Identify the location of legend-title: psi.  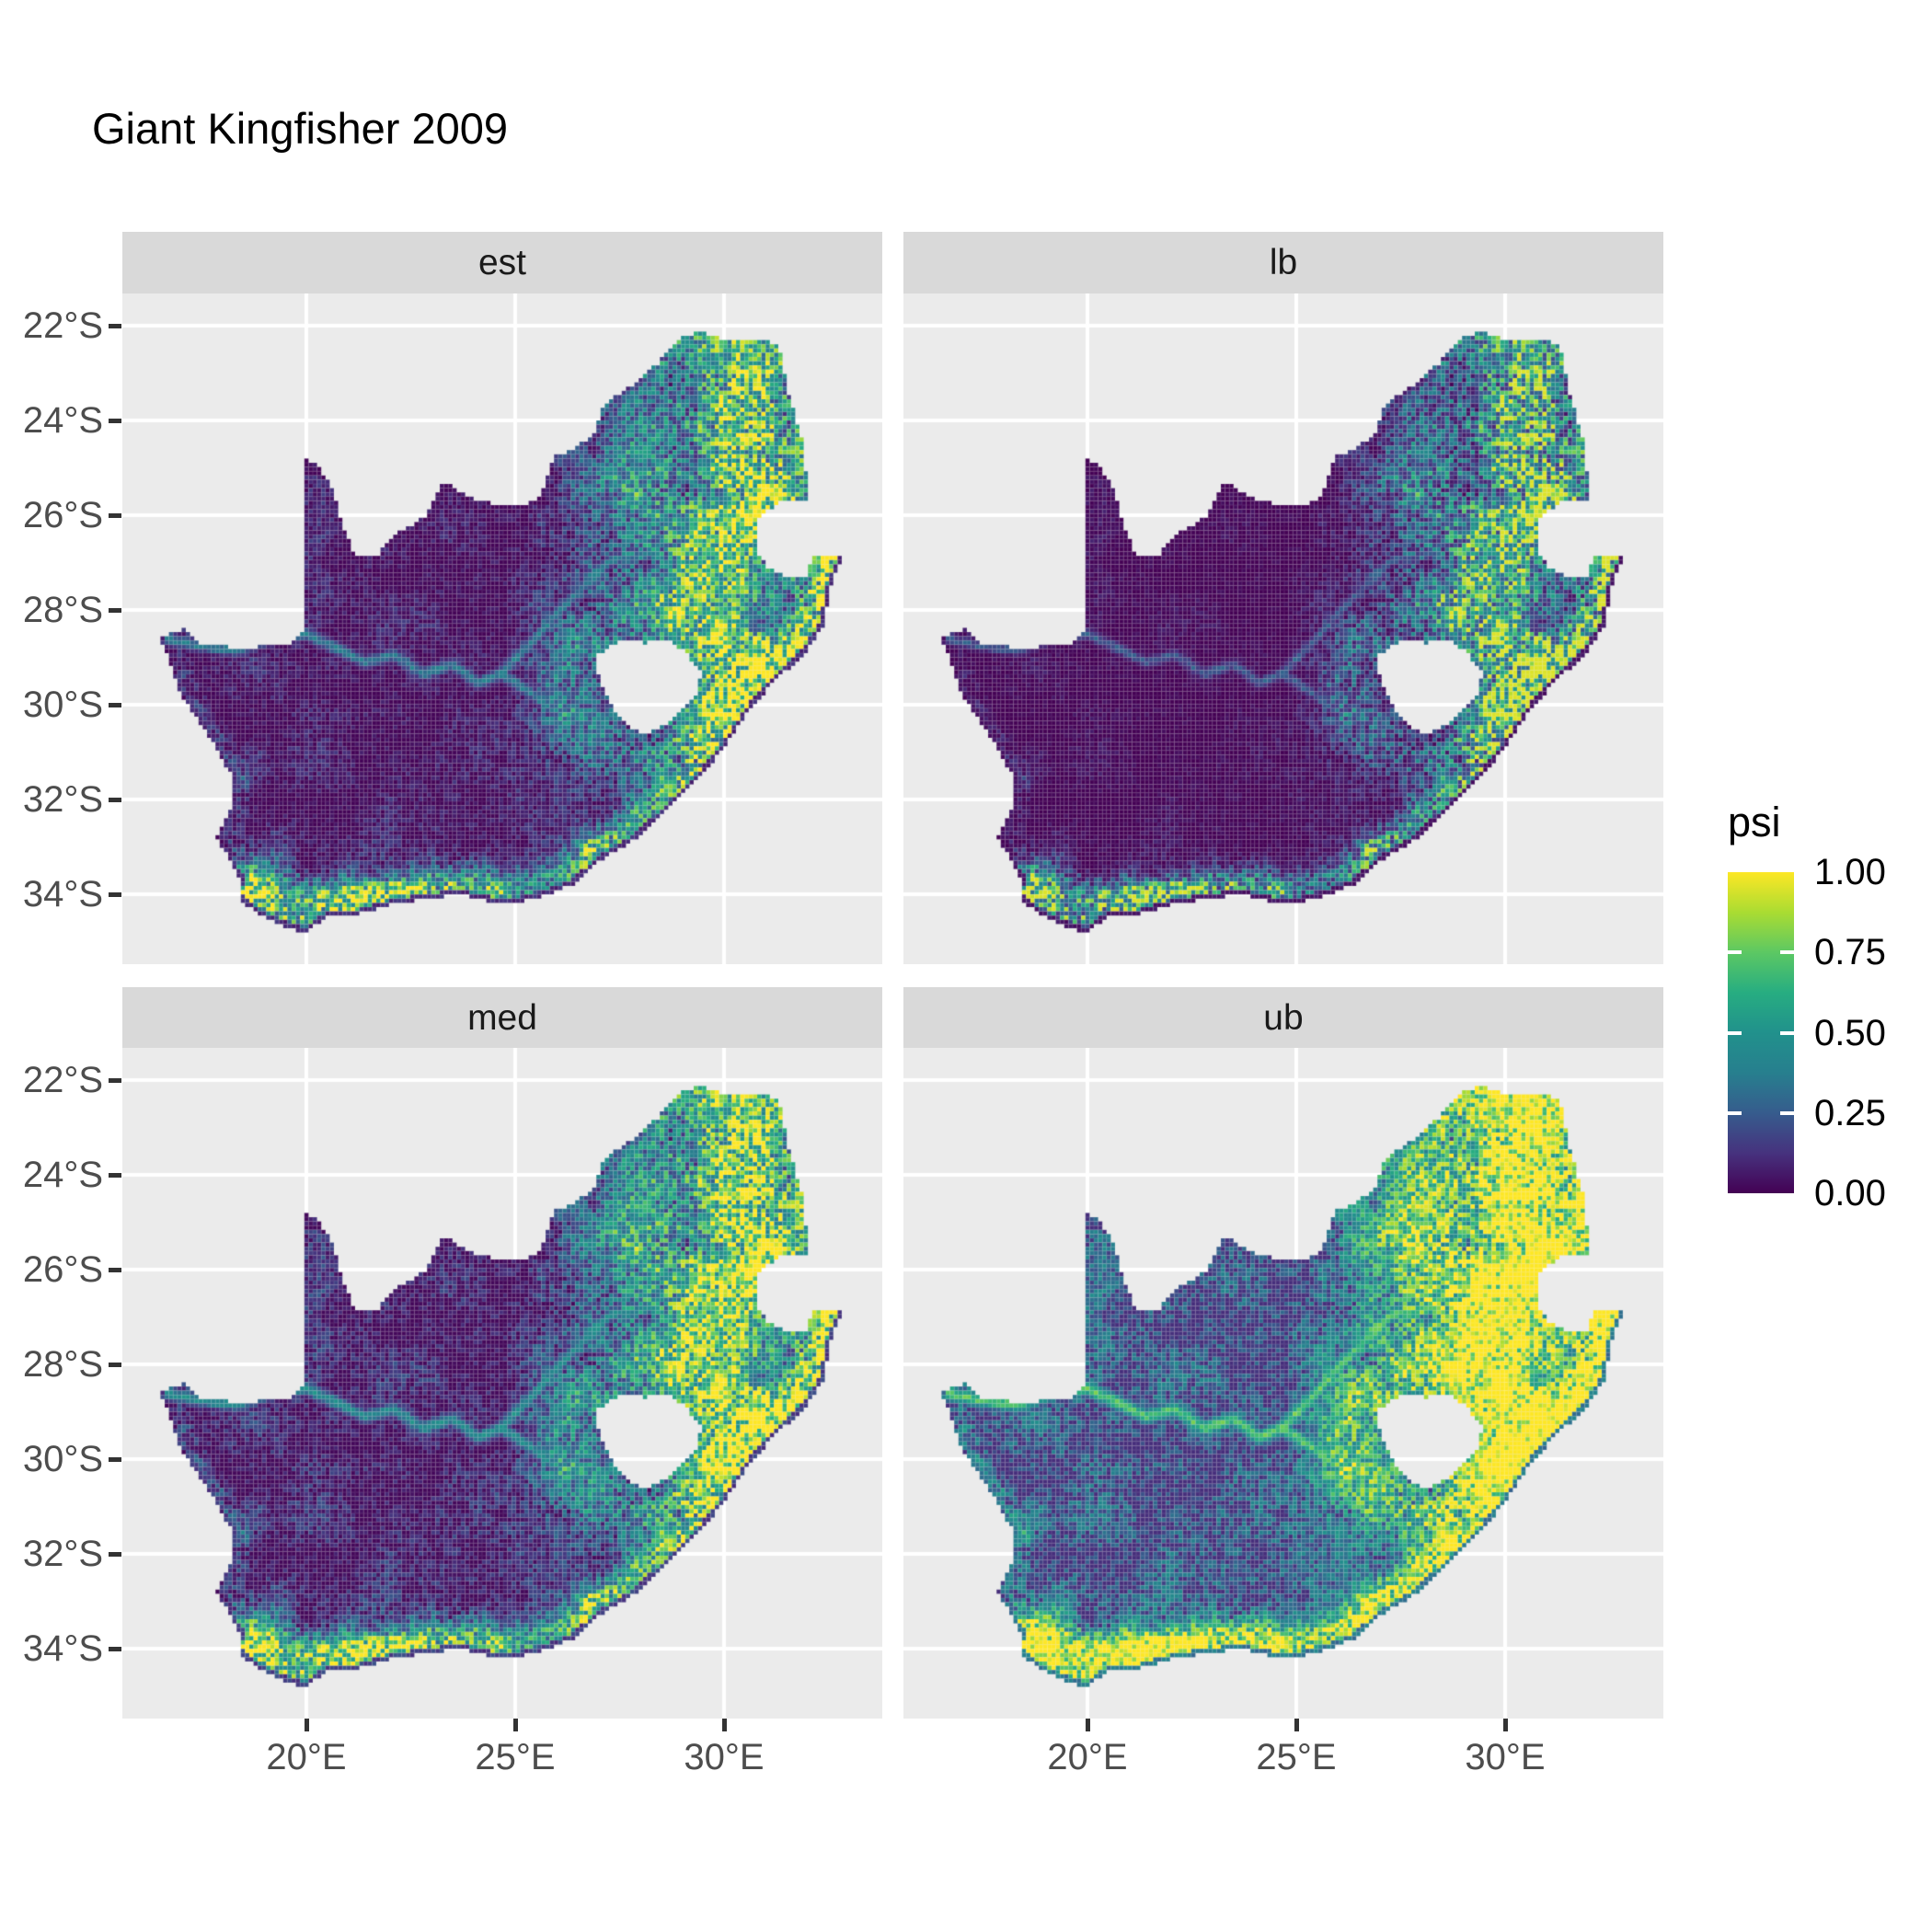
(1754, 822).